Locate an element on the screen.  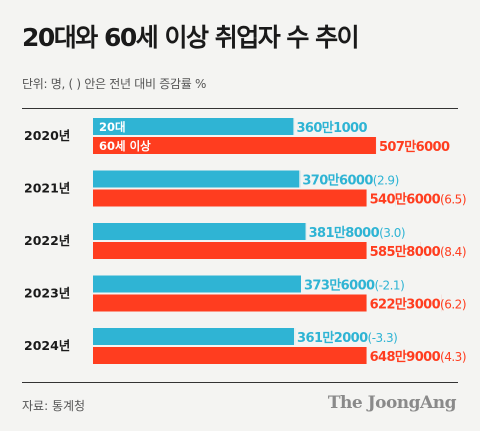
source-note: 자료: 통계청 is located at coordinates (54, 406).